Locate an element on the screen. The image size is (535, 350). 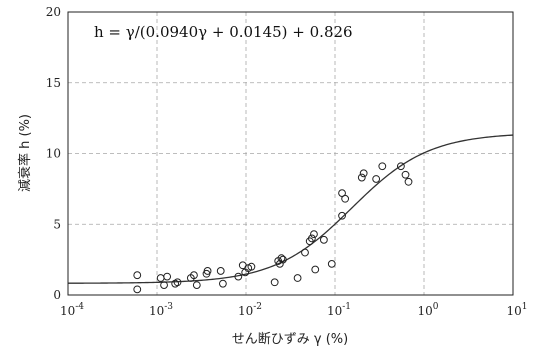
y-tick-label: 10 is located at coordinates (53, 154).